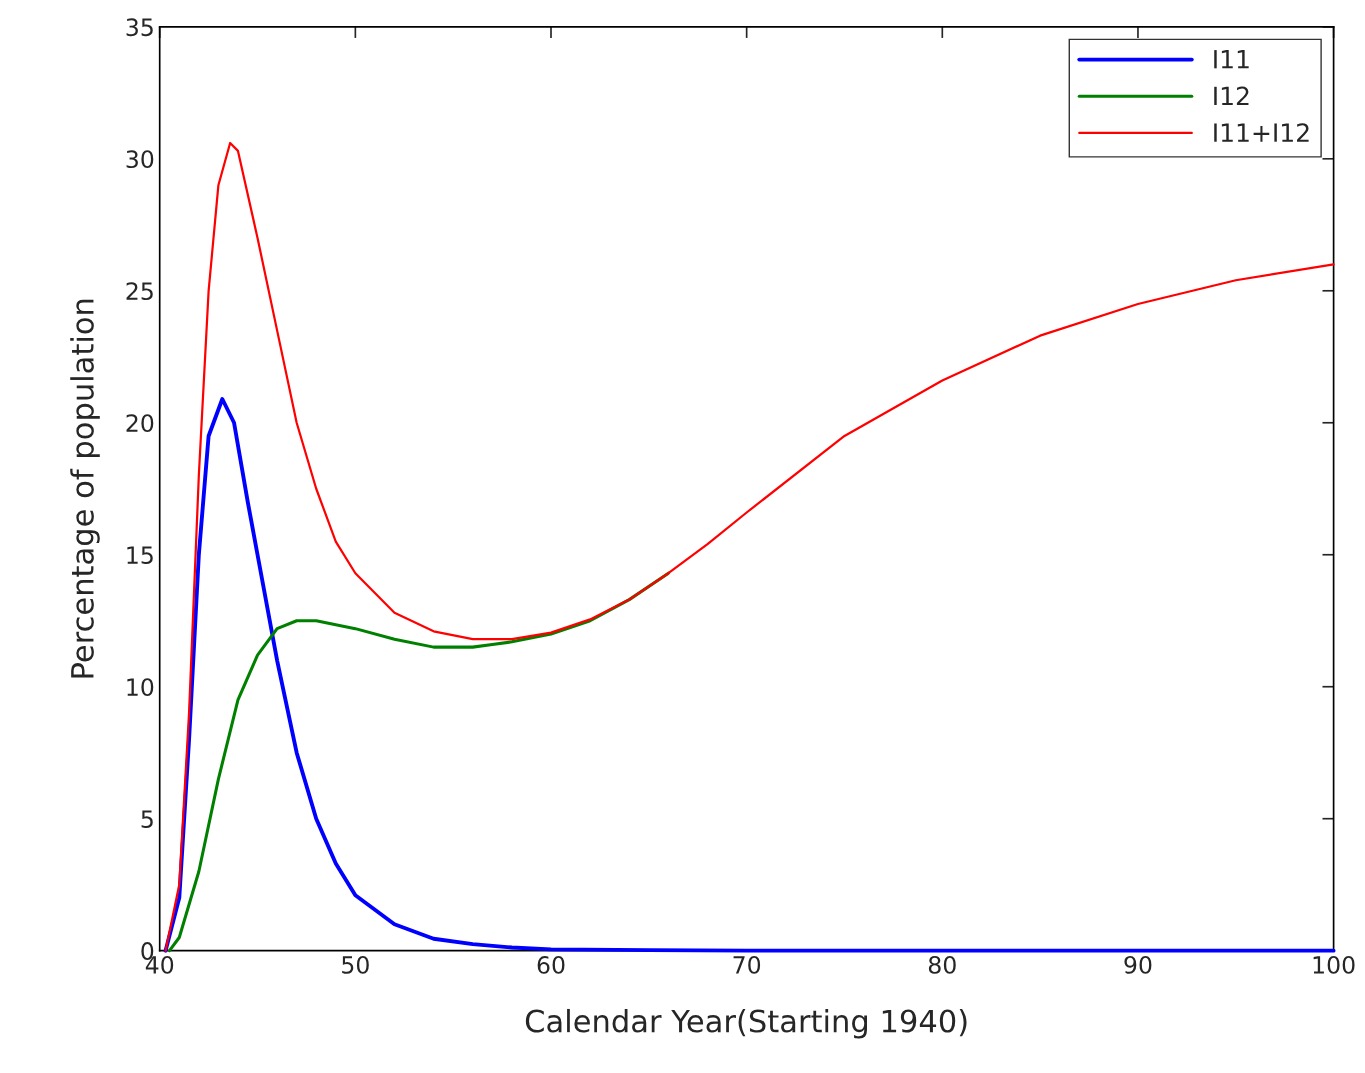 The height and width of the screenshot is (1073, 1365). What do you see at coordinates (1334, 964) in the screenshot?
I see `x-tick-label: 100` at bounding box center [1334, 964].